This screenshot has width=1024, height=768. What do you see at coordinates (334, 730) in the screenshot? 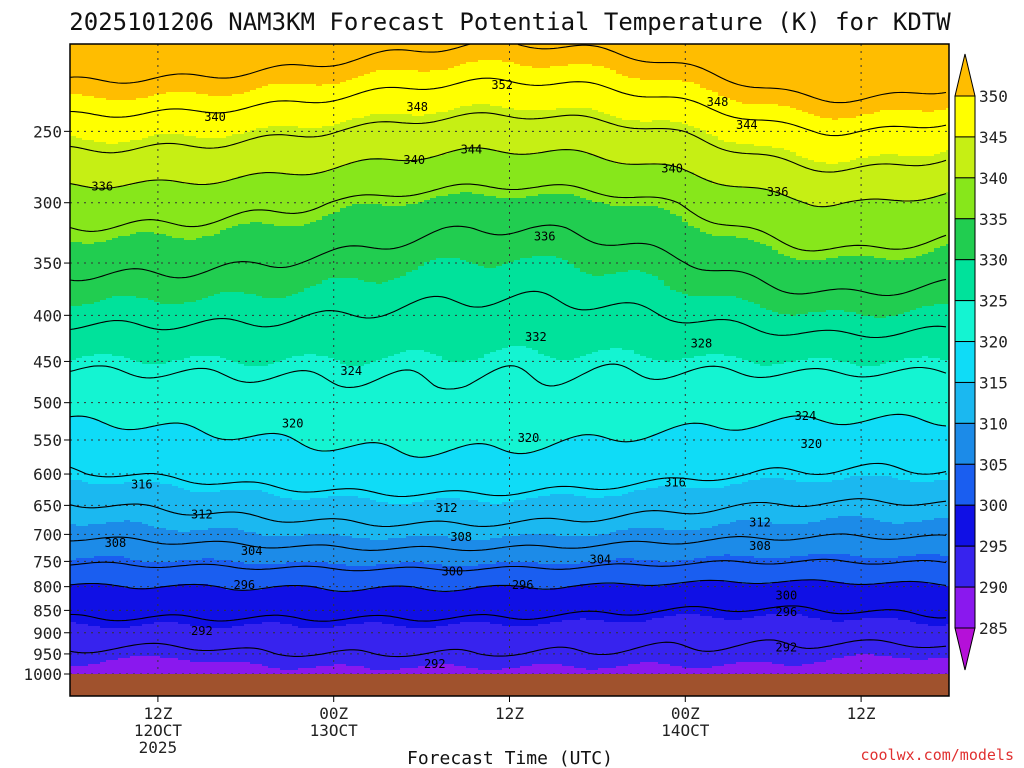
I see `time-tick-label: 13OCT` at bounding box center [334, 730].